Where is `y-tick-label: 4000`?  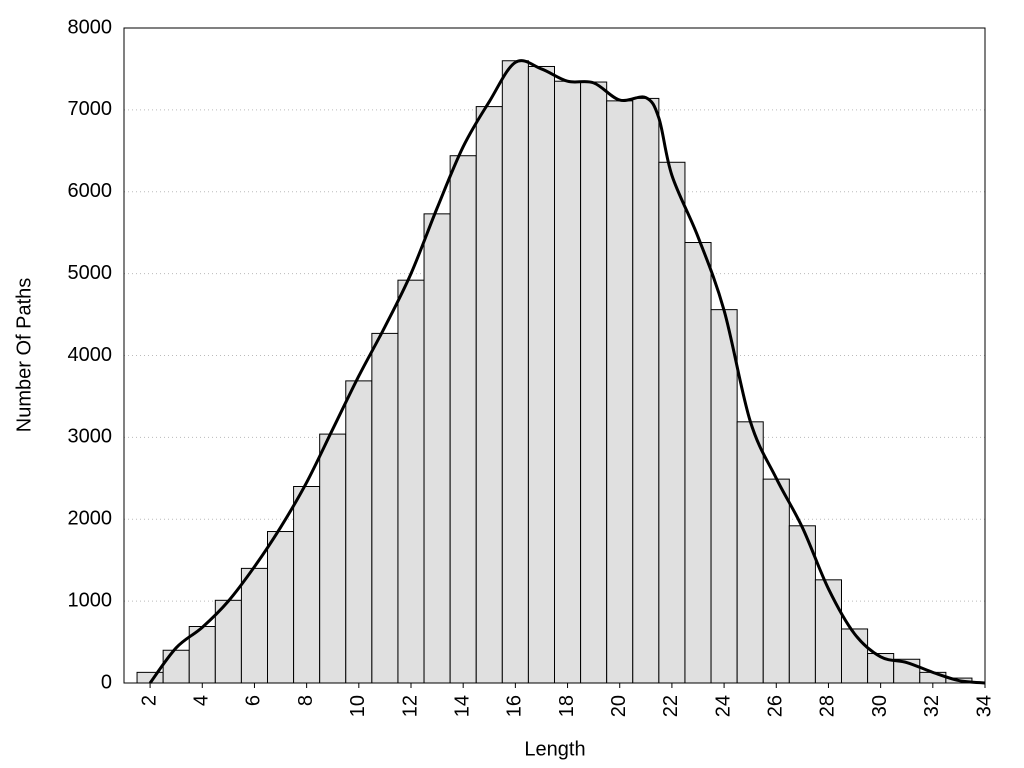 y-tick-label: 4000 is located at coordinates (90, 355).